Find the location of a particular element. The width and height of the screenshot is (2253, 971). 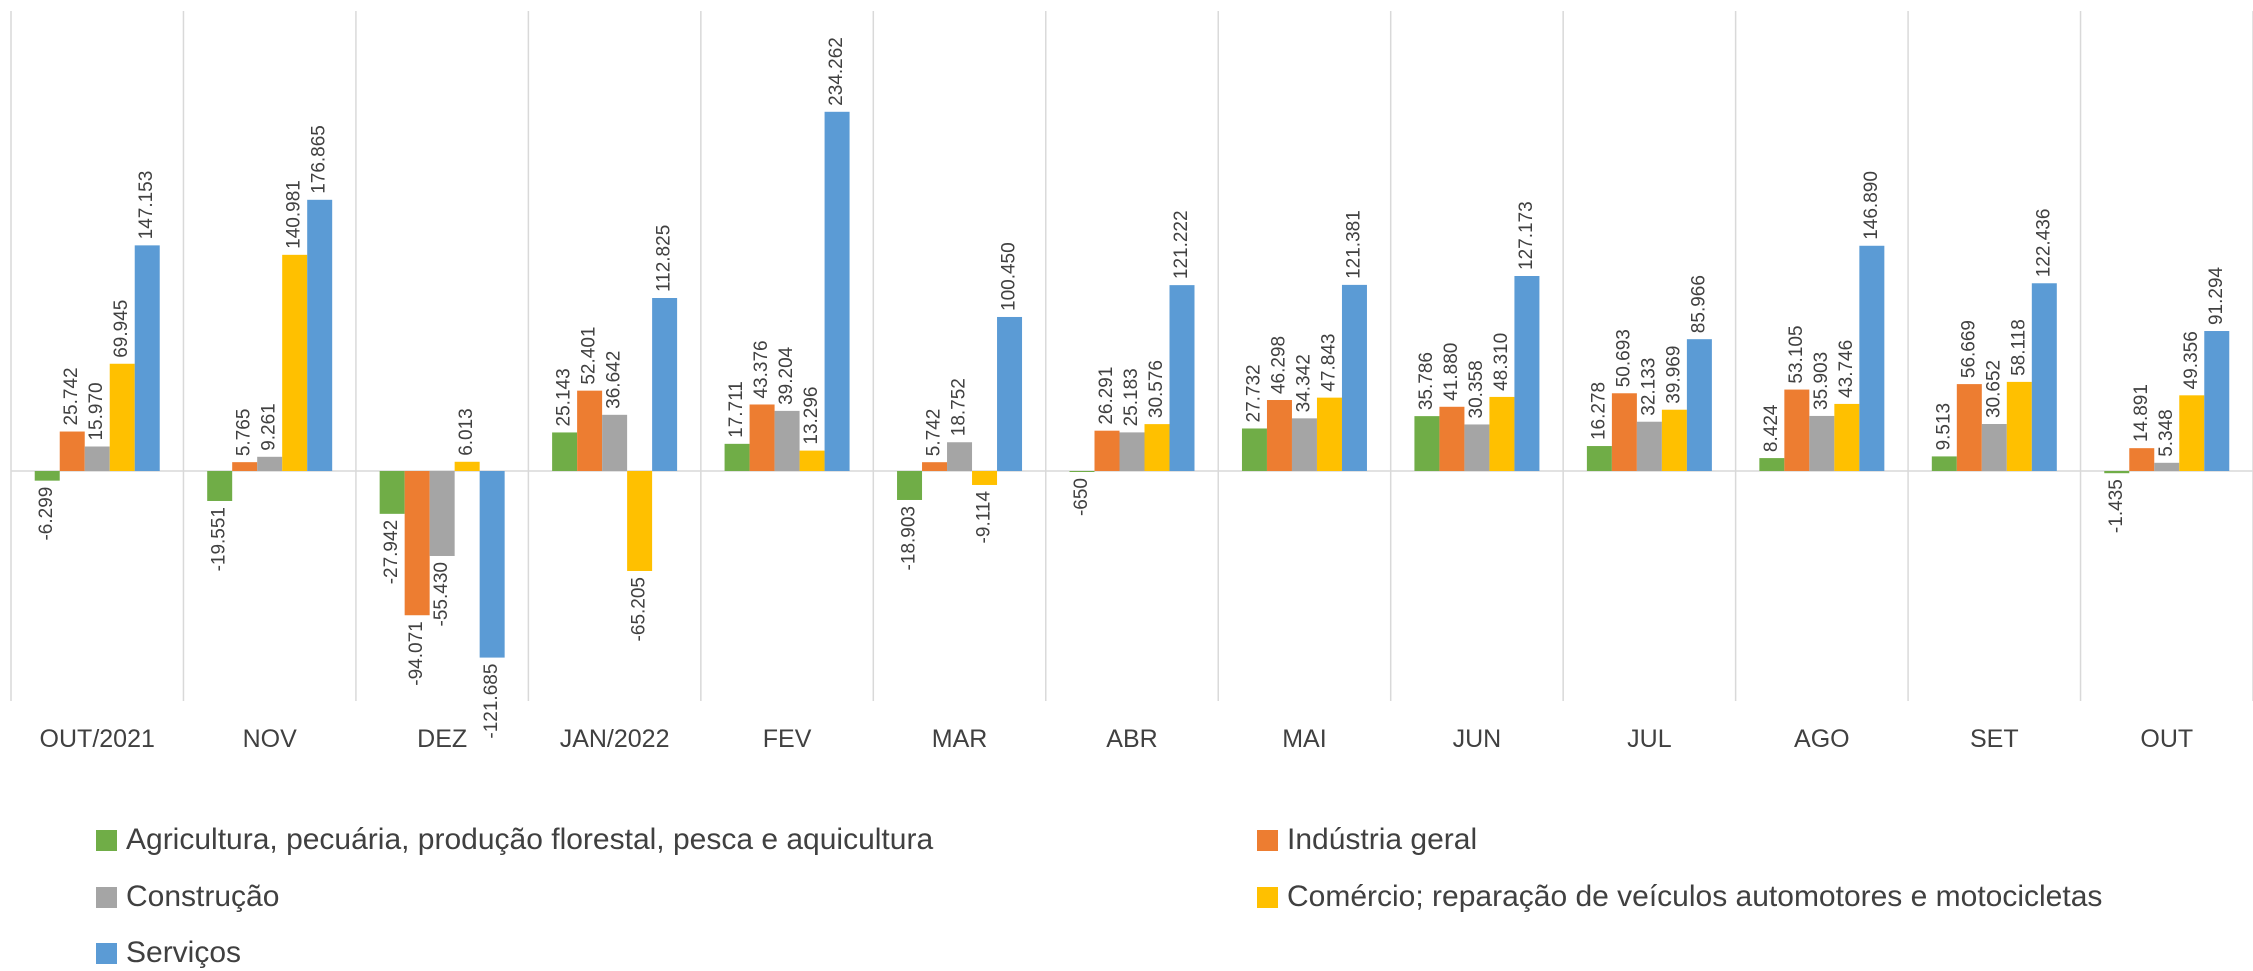

data-label: -27.942 is located at coordinates (391, 552).